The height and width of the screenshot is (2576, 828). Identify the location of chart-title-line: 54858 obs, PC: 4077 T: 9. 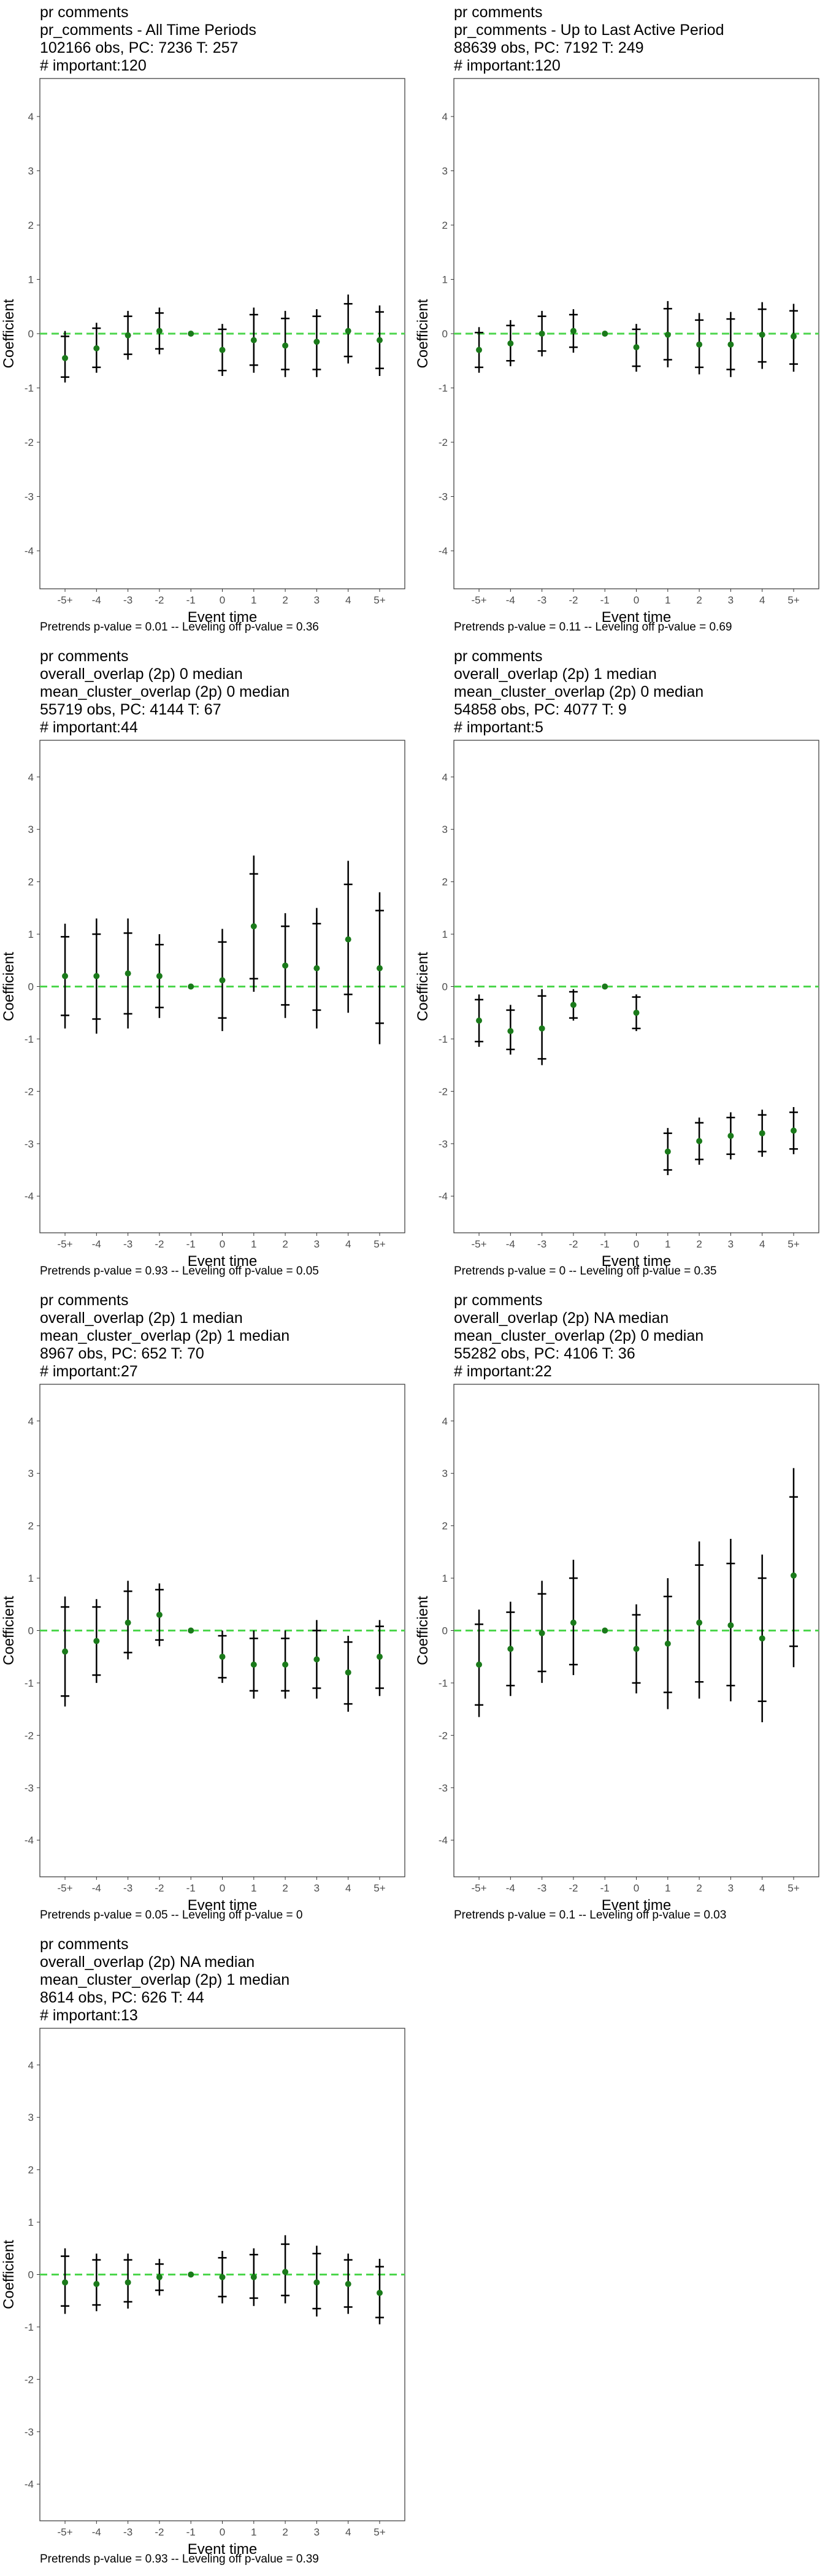
(540, 709).